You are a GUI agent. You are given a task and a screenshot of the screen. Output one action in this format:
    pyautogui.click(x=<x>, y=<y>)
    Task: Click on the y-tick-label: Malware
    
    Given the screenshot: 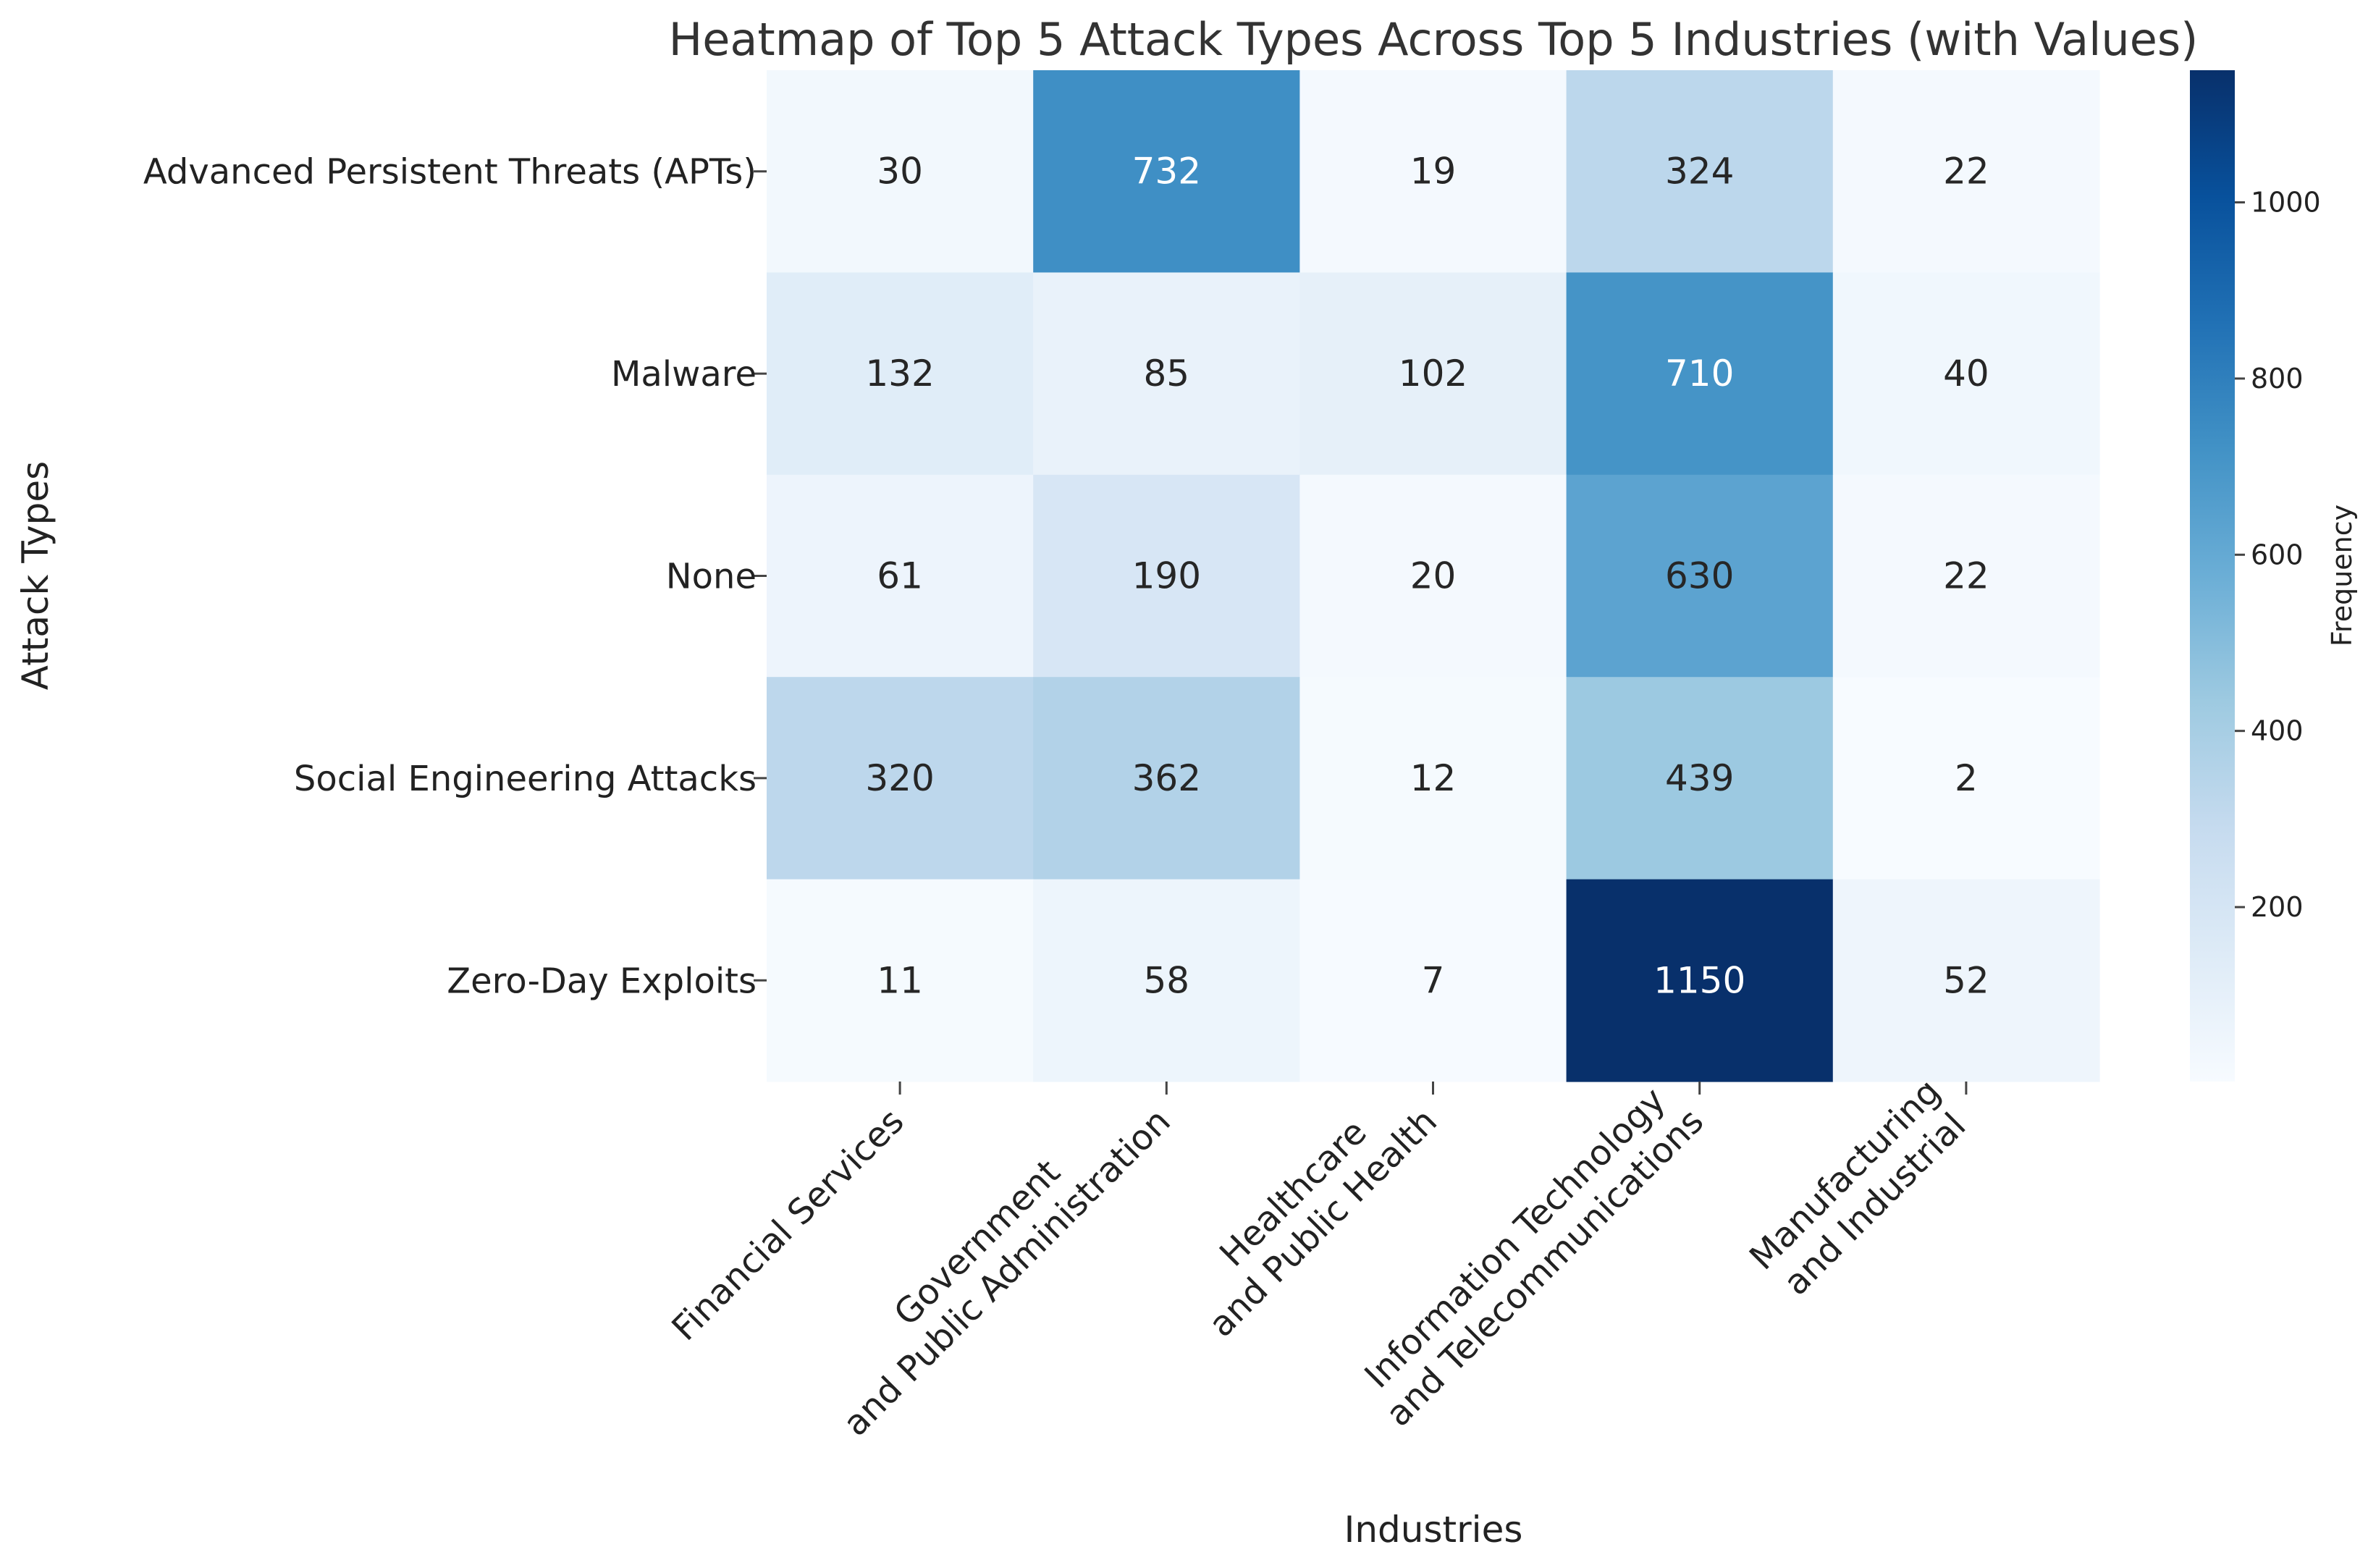 What is the action you would take?
    pyautogui.click(x=684, y=374)
    